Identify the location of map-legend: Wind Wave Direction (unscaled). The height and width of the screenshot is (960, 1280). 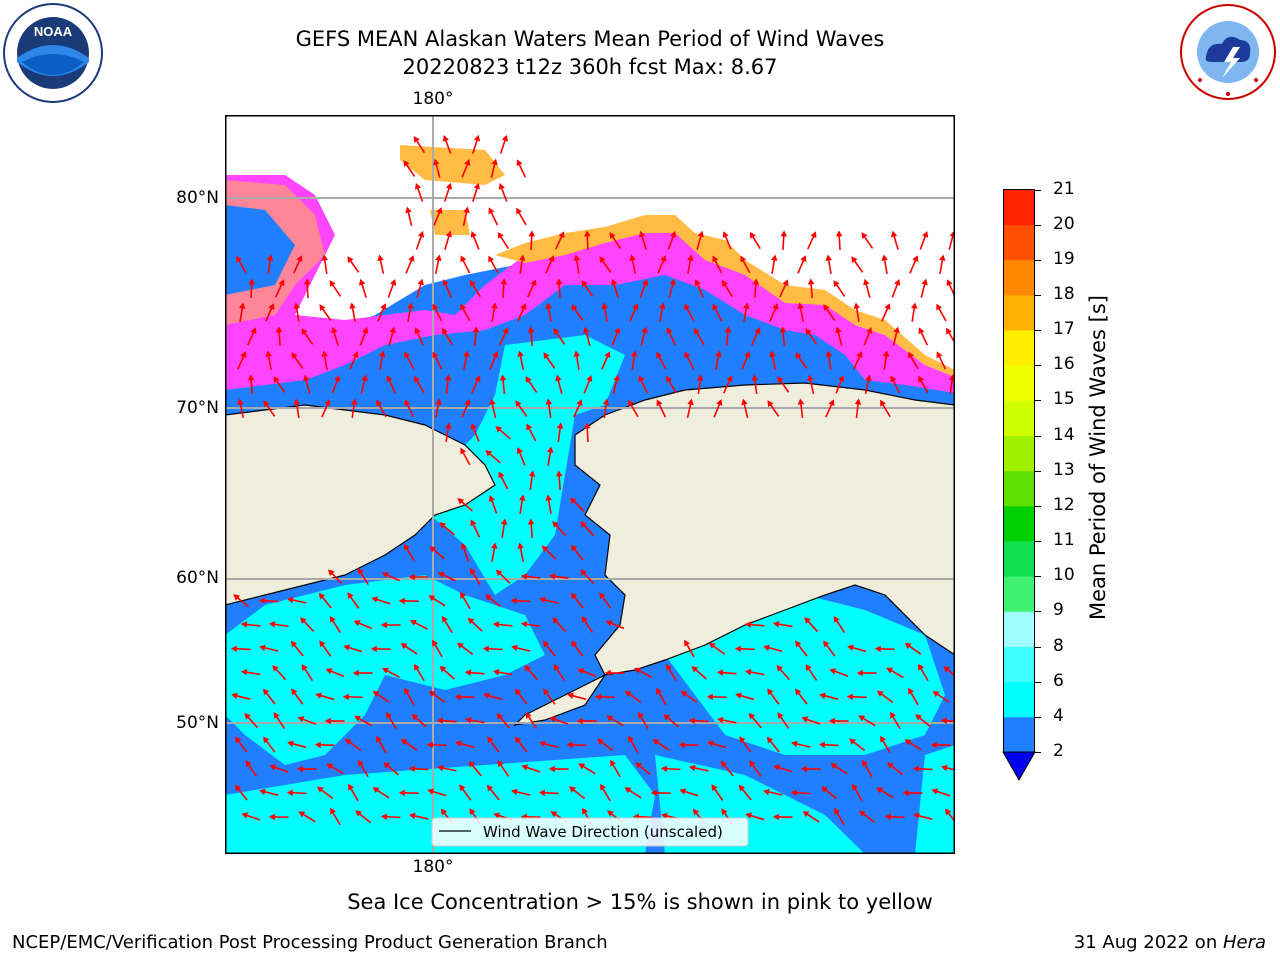
(590, 832).